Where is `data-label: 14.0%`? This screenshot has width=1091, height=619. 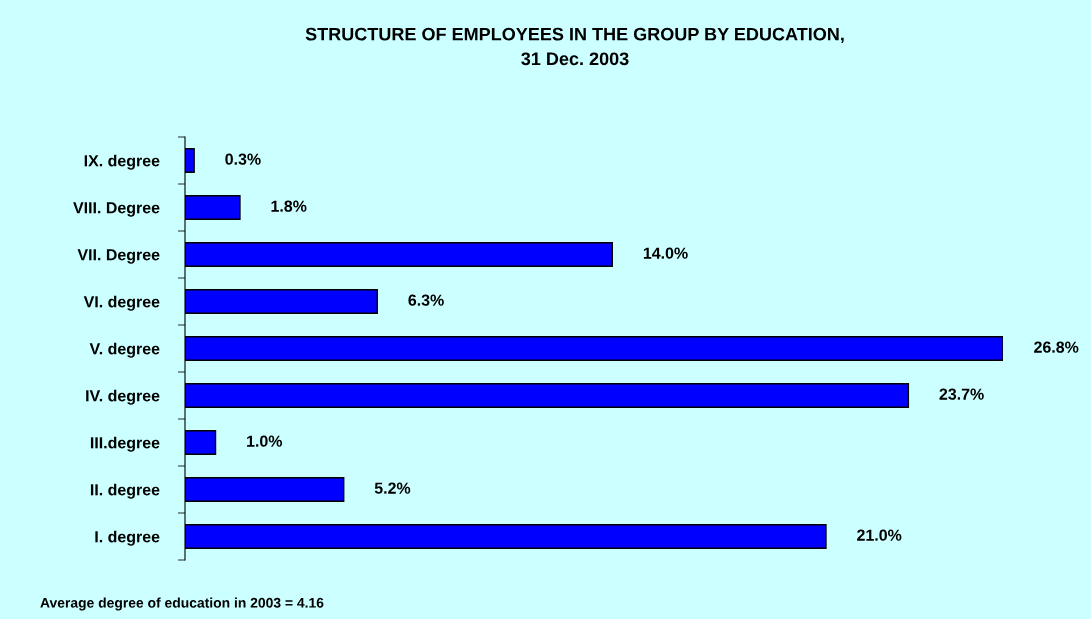 data-label: 14.0% is located at coordinates (665, 253).